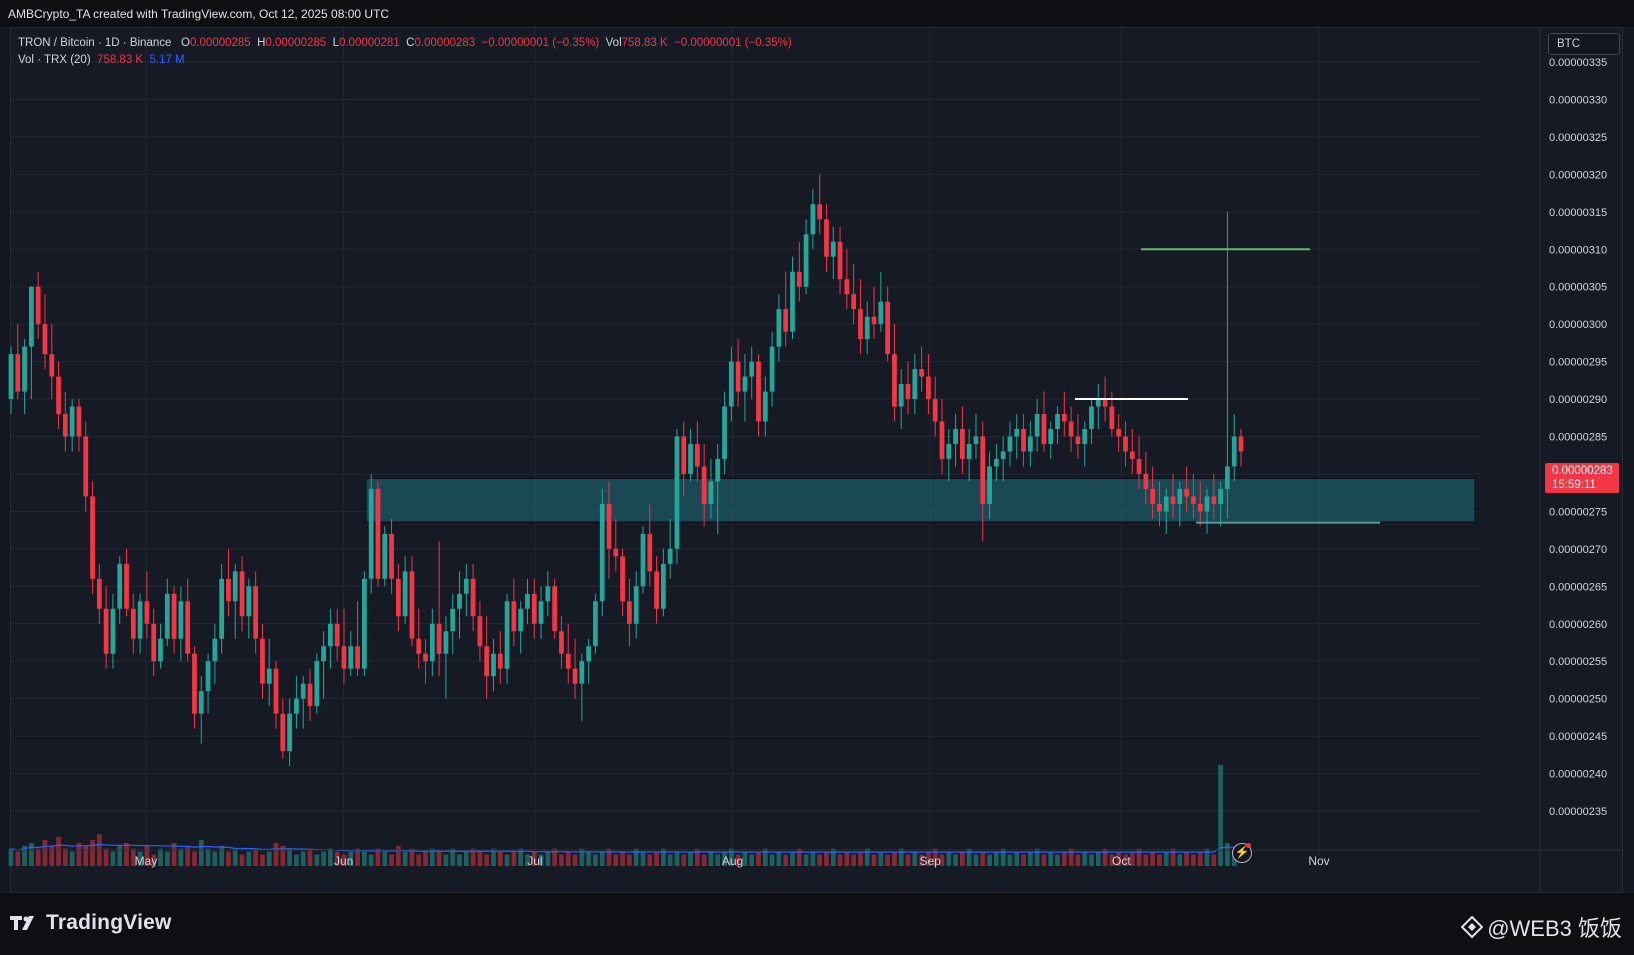 The width and height of the screenshot is (1634, 955). Describe the element at coordinates (1578, 812) in the screenshot. I see `y-tick-label: 0.00000235` at that location.